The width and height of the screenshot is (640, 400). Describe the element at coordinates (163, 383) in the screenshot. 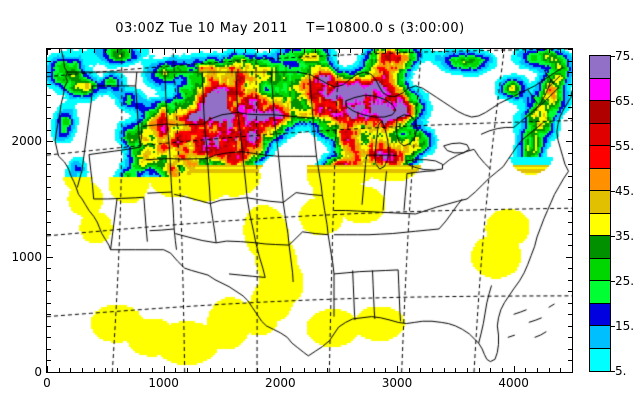

I see `x-axis-tick-label: 1000` at that location.